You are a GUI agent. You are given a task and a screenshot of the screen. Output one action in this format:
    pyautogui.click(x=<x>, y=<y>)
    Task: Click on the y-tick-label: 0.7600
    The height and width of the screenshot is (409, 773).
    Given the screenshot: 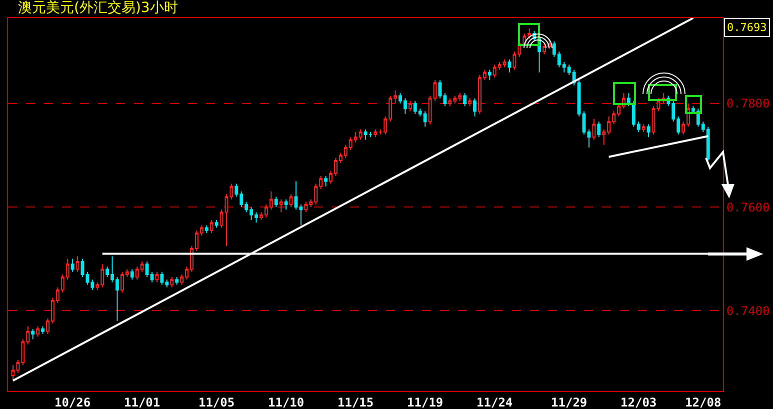 What is the action you would take?
    pyautogui.click(x=748, y=207)
    